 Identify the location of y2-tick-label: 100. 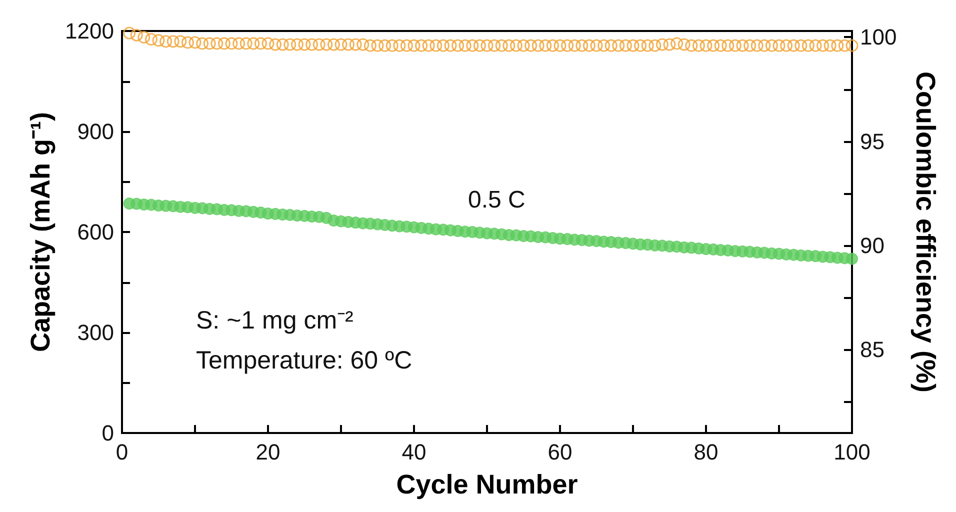
(878, 37).